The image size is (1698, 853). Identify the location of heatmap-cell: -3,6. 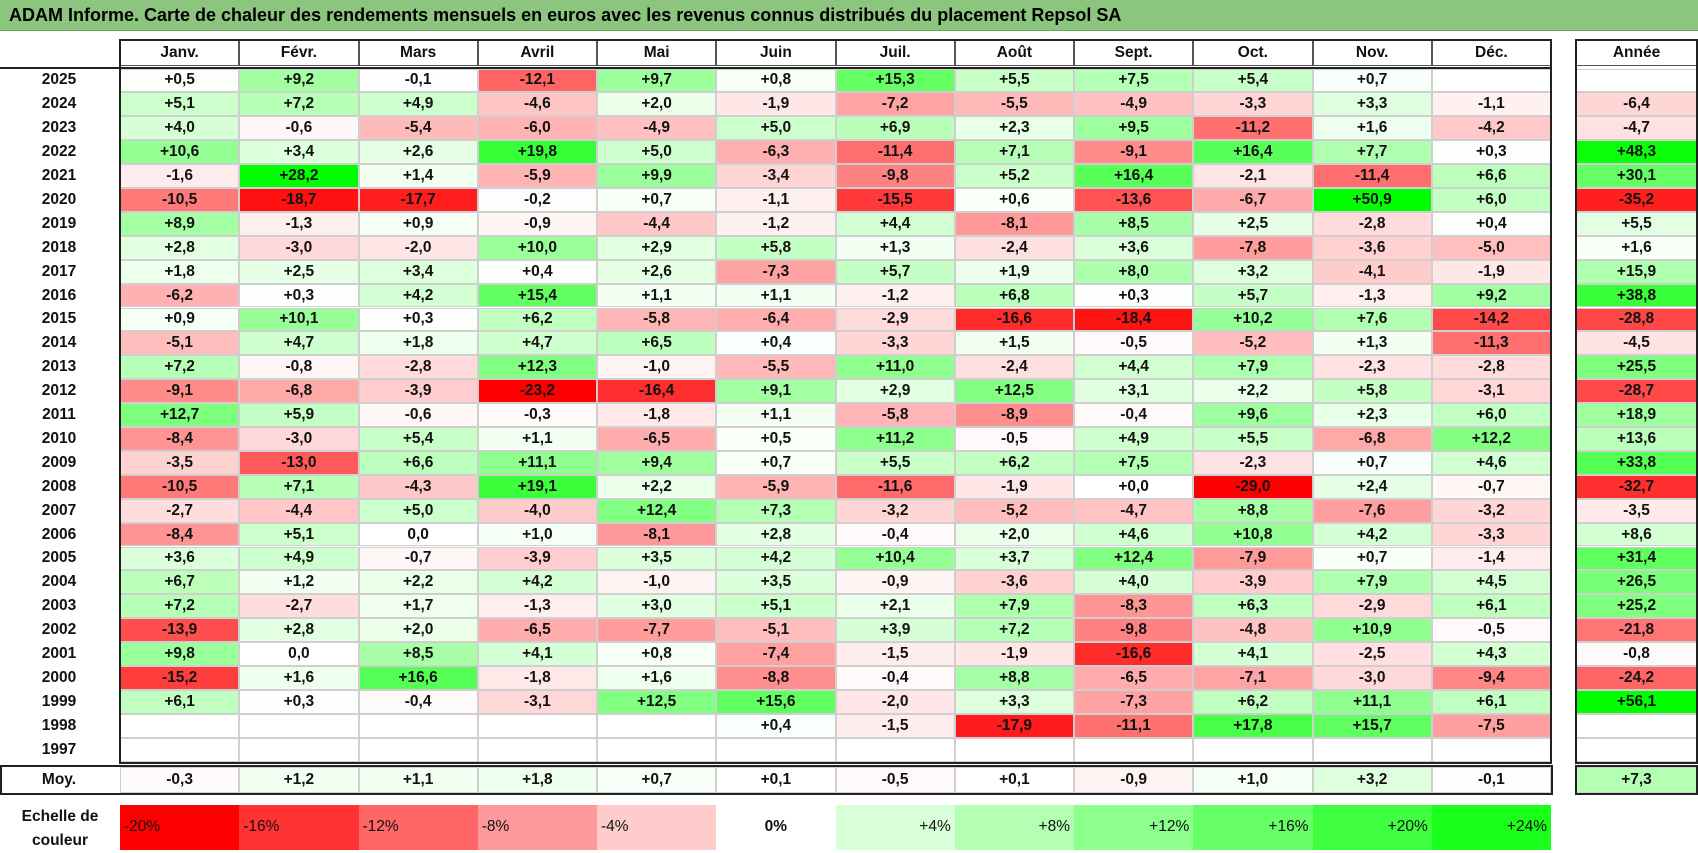
(1372, 247).